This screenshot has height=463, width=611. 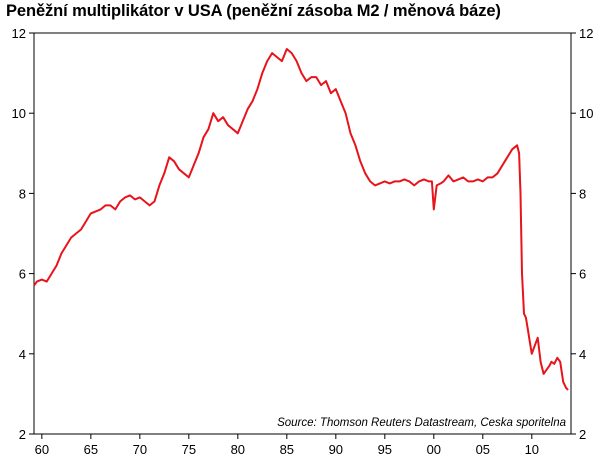 I want to click on y-tick-label-right: 4, so click(x=582, y=354).